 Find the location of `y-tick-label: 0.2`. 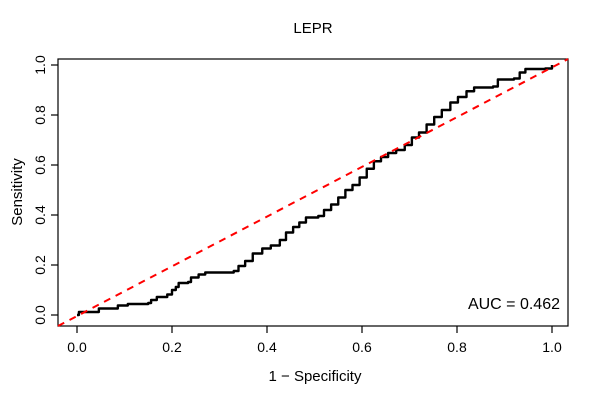

y-tick-label: 0.2 is located at coordinates (40, 265).